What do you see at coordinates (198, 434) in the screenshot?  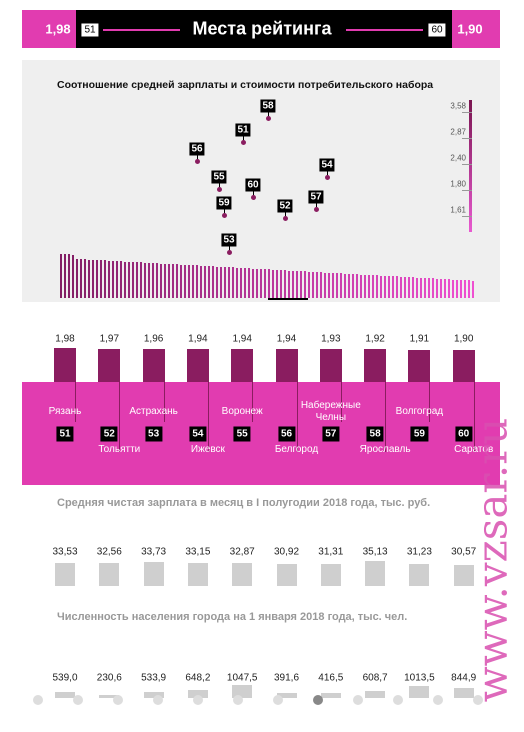 I see `city-rank: 54` at bounding box center [198, 434].